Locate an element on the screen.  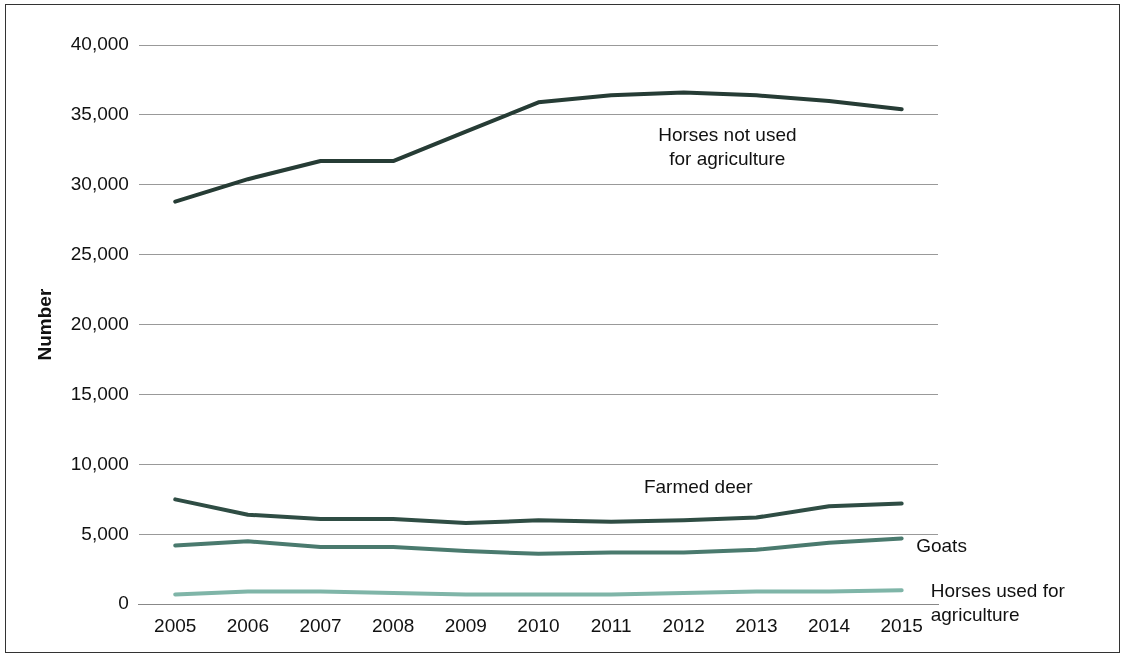
x-tick-label: 2006 is located at coordinates (248, 625).